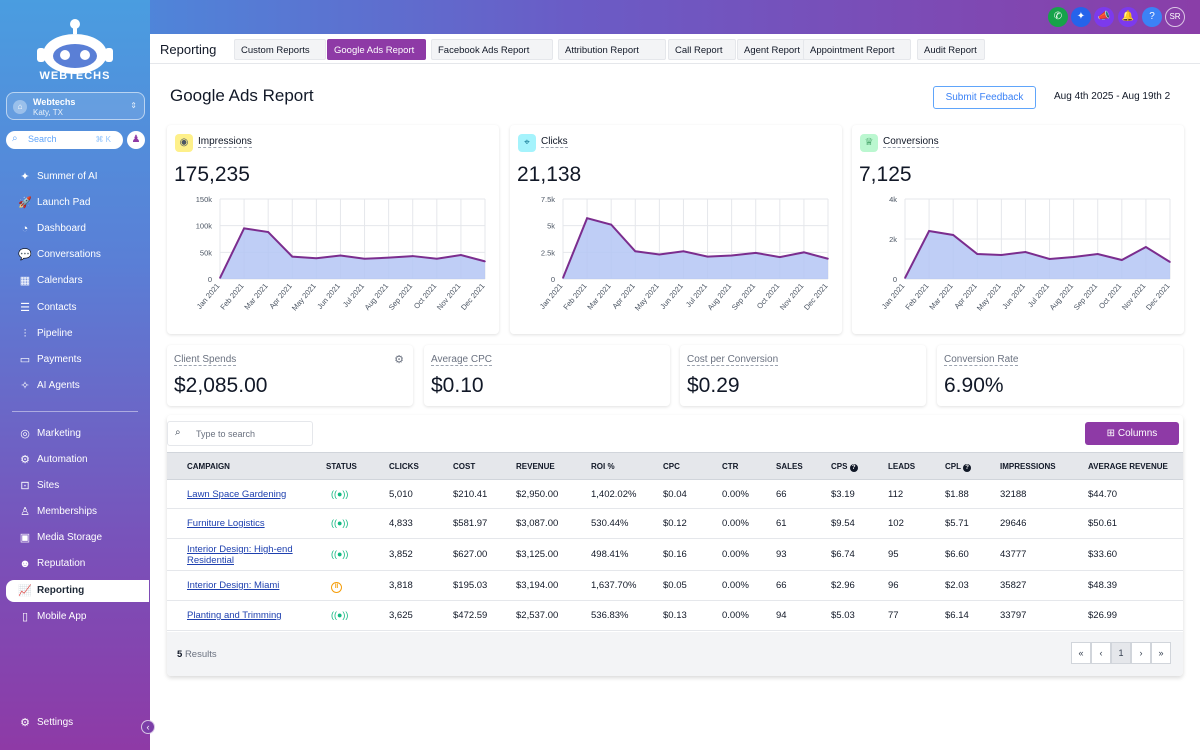 The image size is (1200, 750). Describe the element at coordinates (535, 466) in the screenshot. I see `column-header-revenue: REVENUE` at that location.